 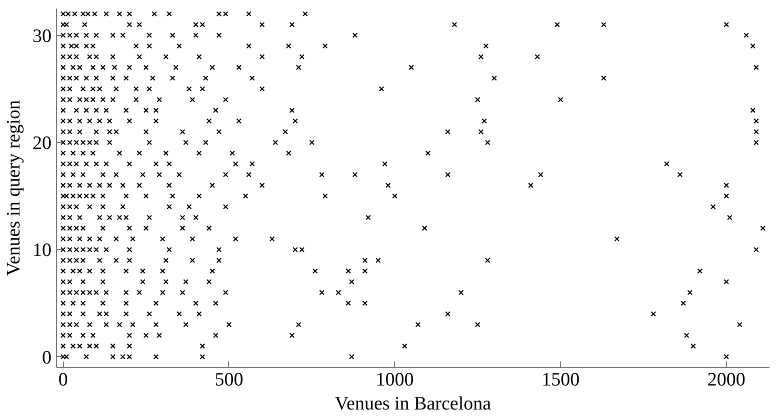 I want to click on x-tick-label: 1000, so click(x=395, y=380).